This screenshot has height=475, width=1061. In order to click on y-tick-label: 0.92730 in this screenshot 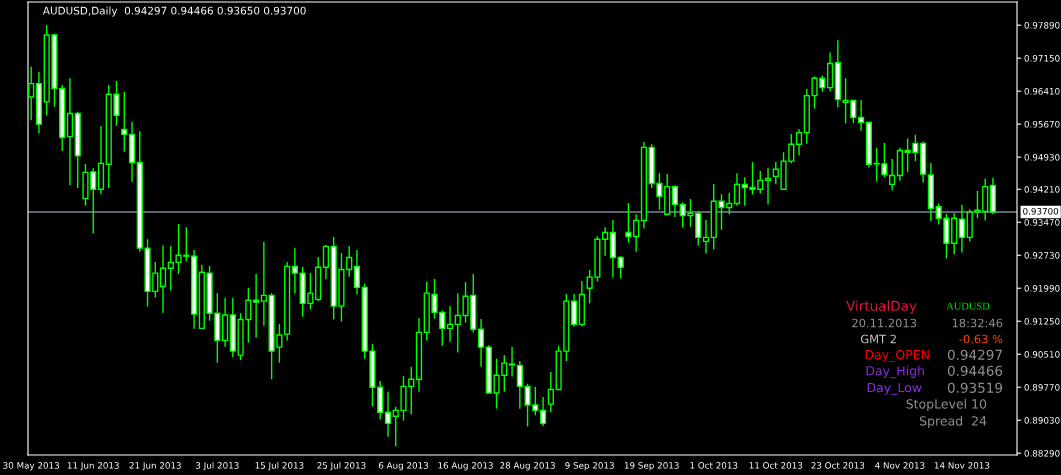, I will do `click(1042, 255)`.